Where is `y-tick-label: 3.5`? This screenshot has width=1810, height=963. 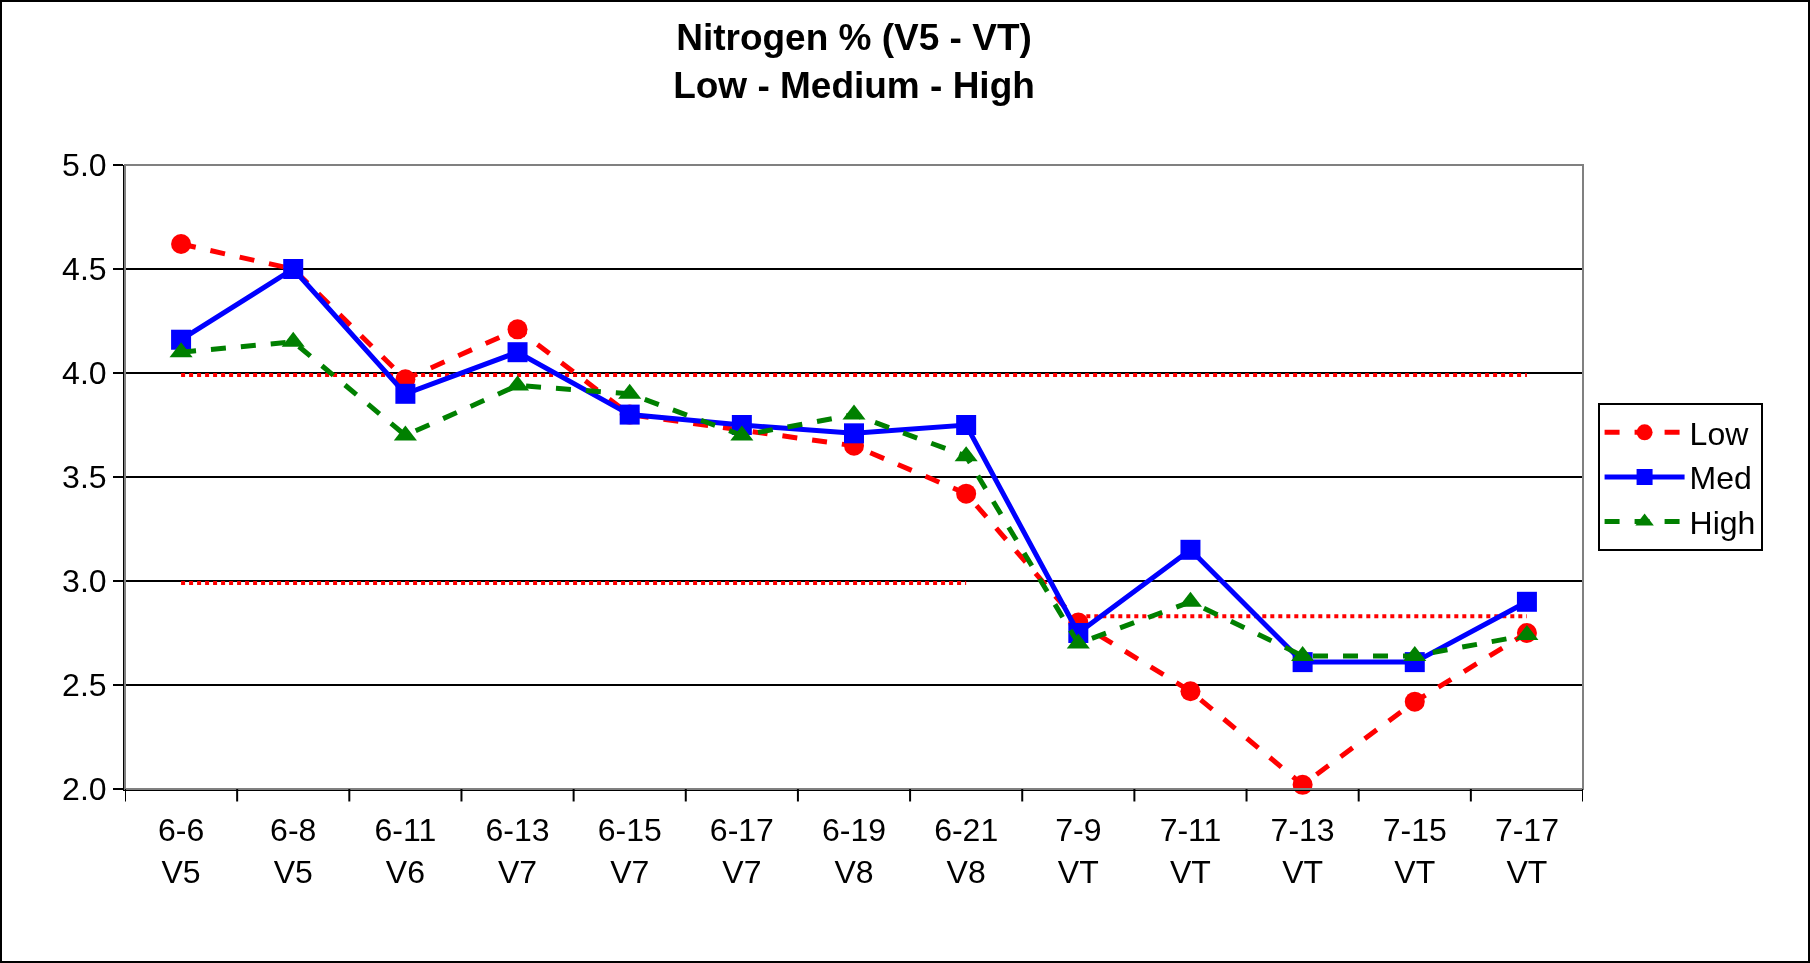 y-tick-label: 3.5 is located at coordinates (84, 477).